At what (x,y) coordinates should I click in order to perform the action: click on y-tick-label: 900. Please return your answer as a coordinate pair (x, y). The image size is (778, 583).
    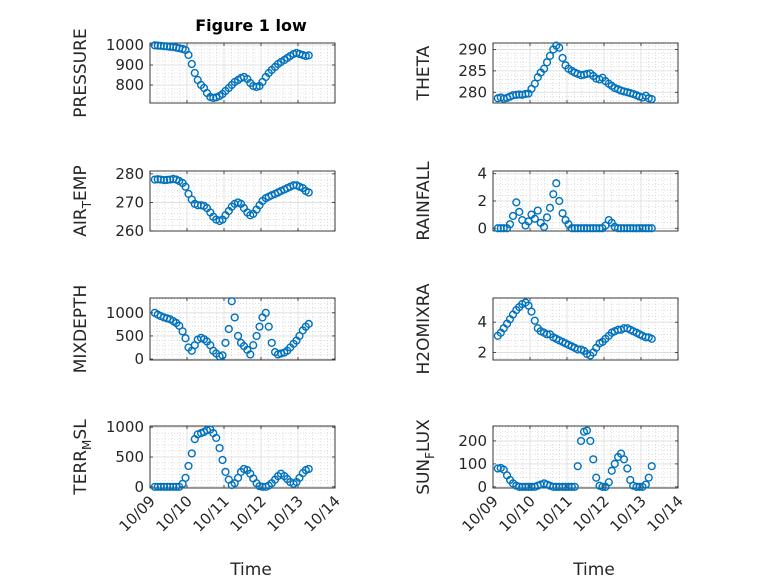
    Looking at the image, I should click on (129, 65).